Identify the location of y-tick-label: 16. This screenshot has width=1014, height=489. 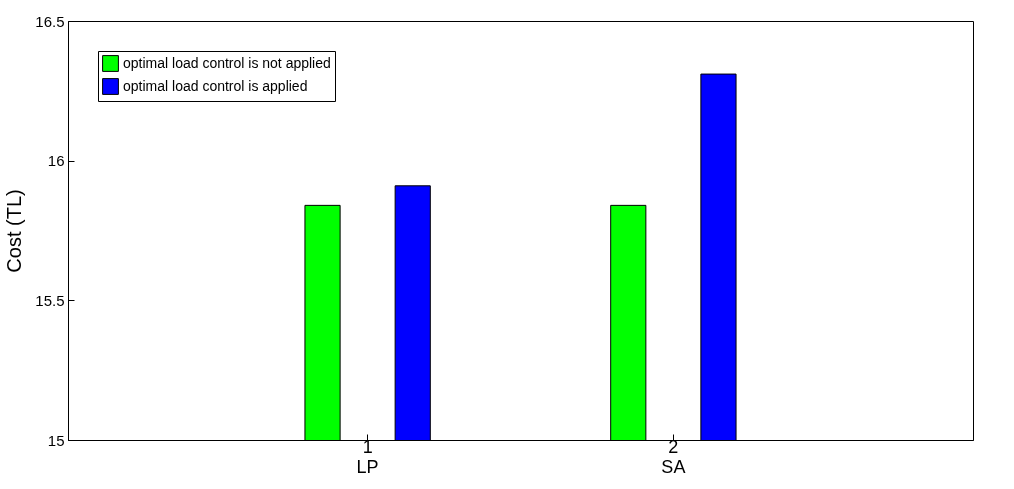
(56, 161).